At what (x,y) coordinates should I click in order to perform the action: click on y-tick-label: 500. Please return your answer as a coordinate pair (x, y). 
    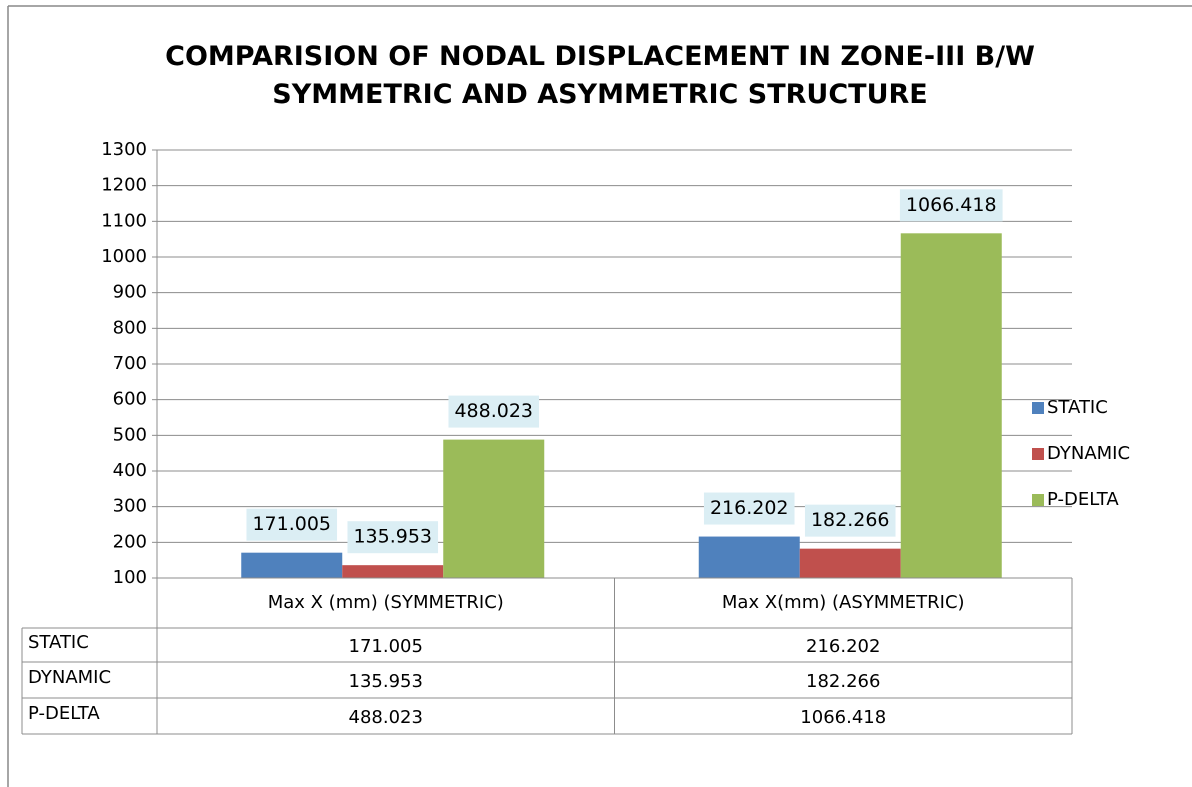
    Looking at the image, I should click on (130, 434).